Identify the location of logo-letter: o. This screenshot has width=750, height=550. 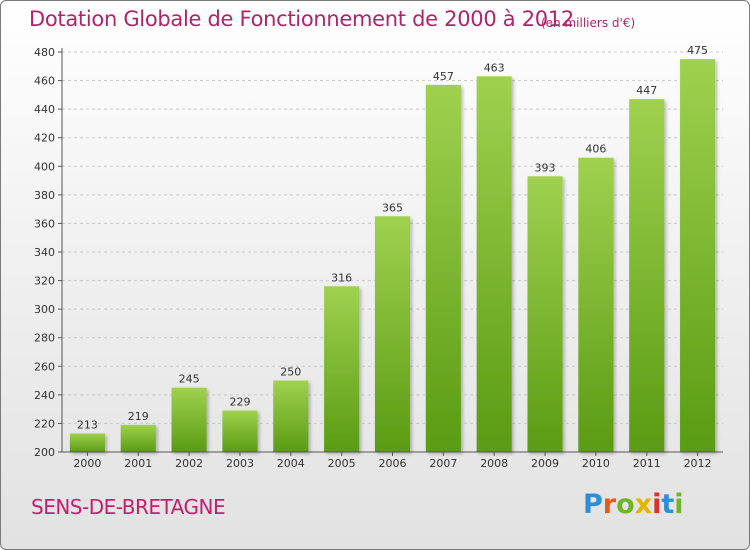
(625, 504).